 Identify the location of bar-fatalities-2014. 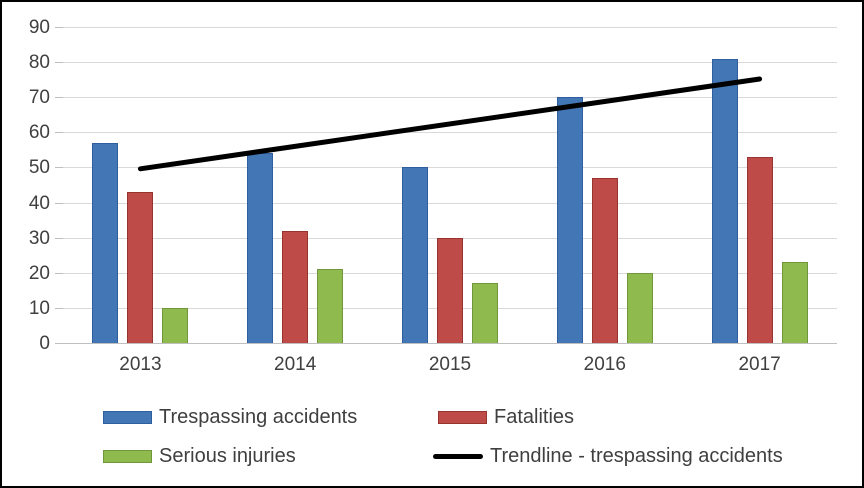
(295, 286).